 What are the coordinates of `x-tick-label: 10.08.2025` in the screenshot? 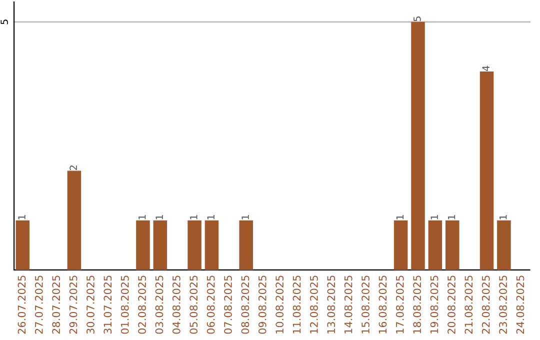 It's located at (280, 305).